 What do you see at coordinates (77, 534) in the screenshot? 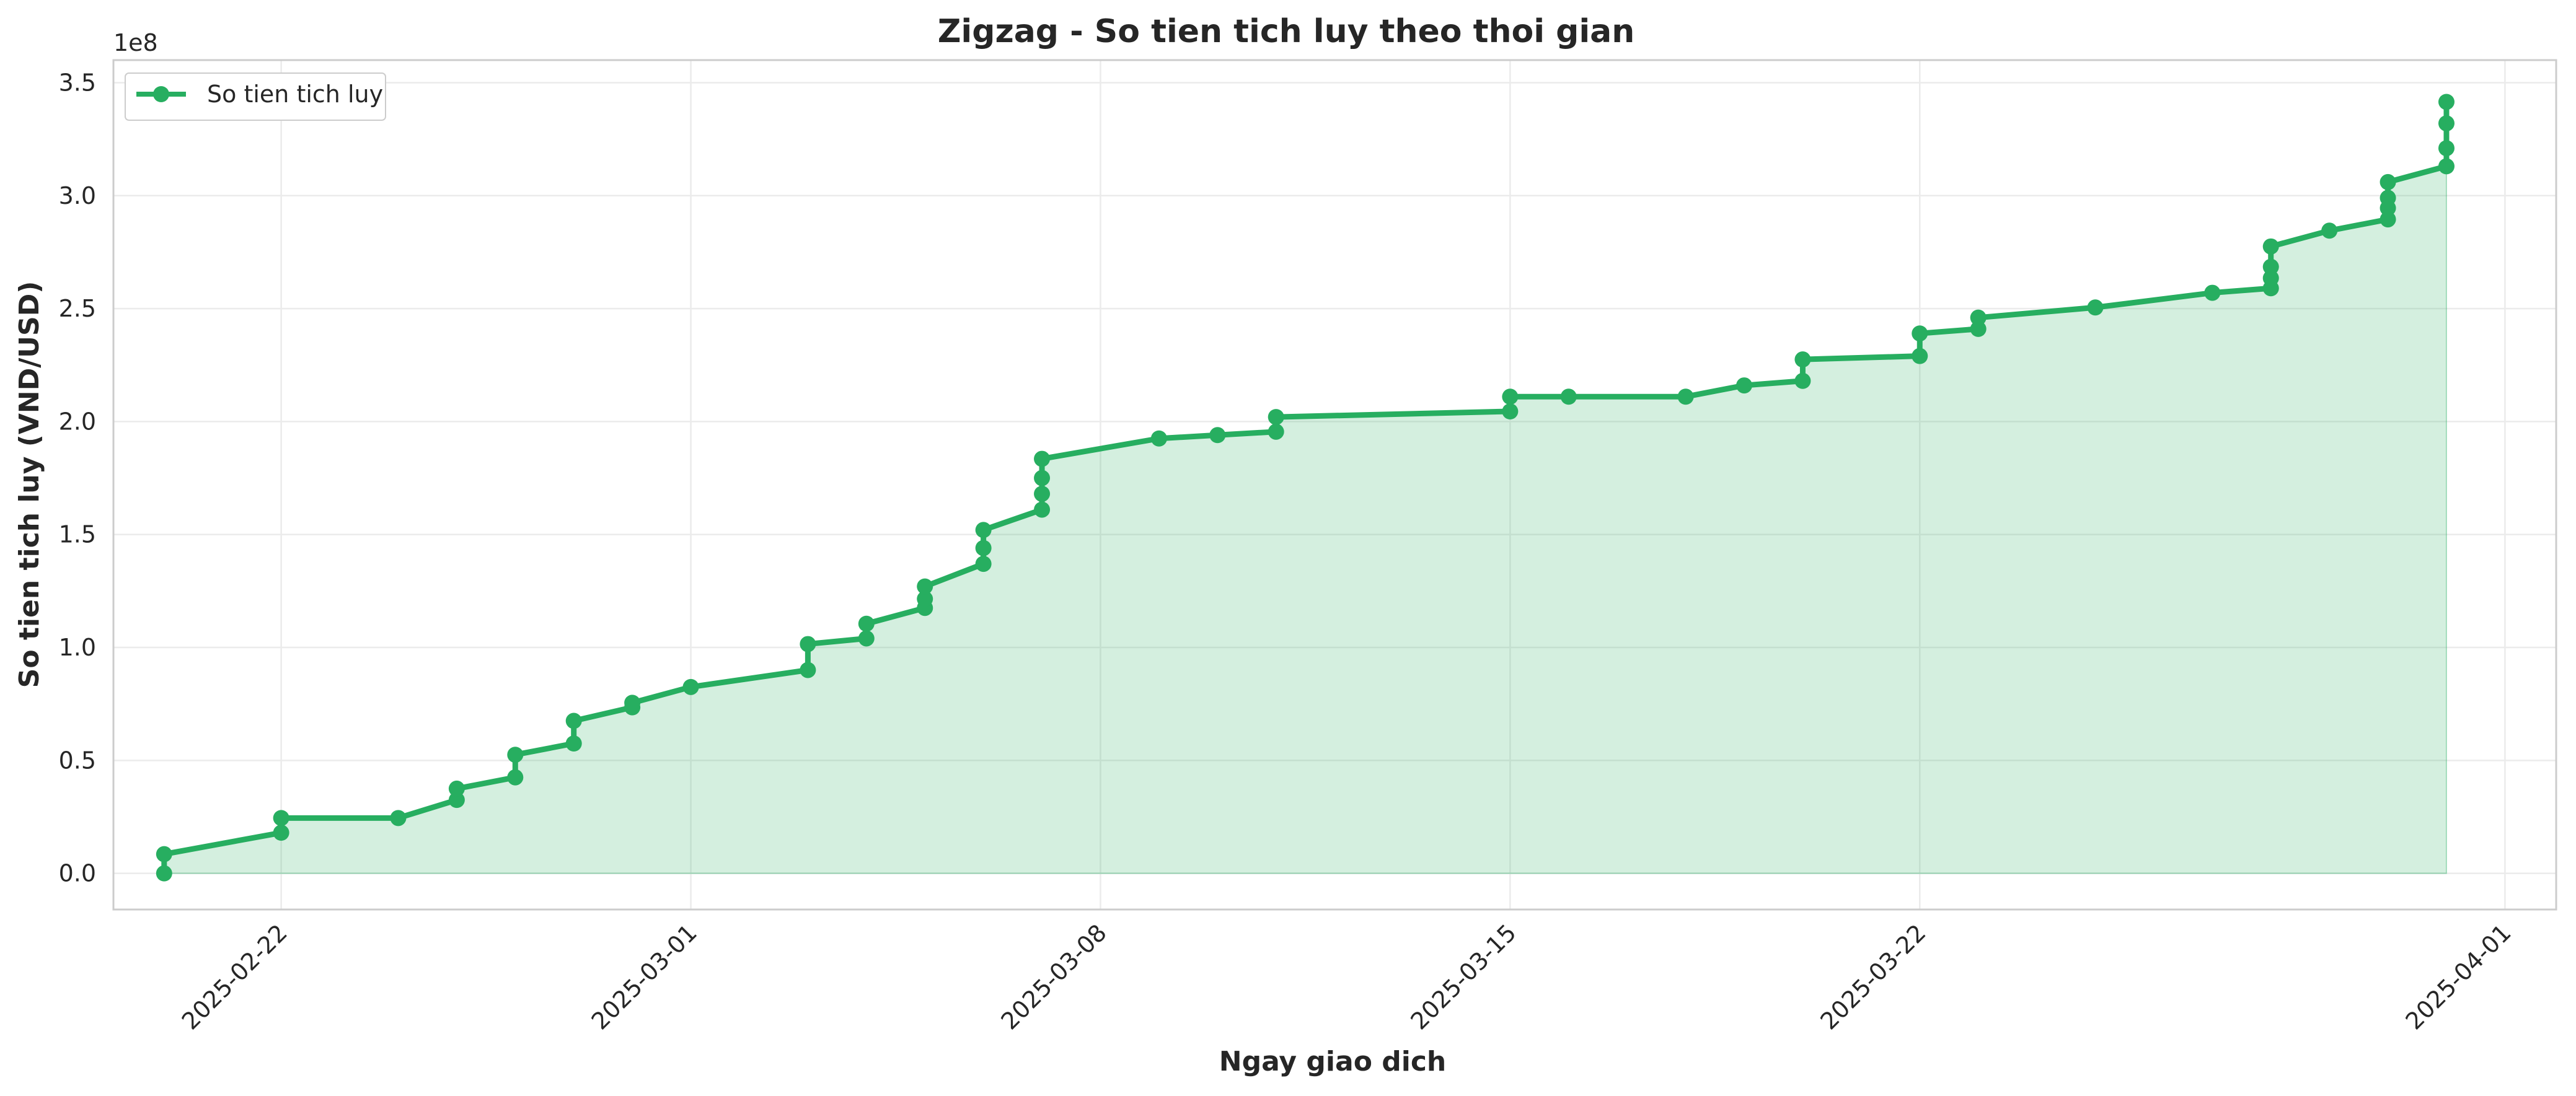
I see `y-tick-label: 1.5` at bounding box center [77, 534].